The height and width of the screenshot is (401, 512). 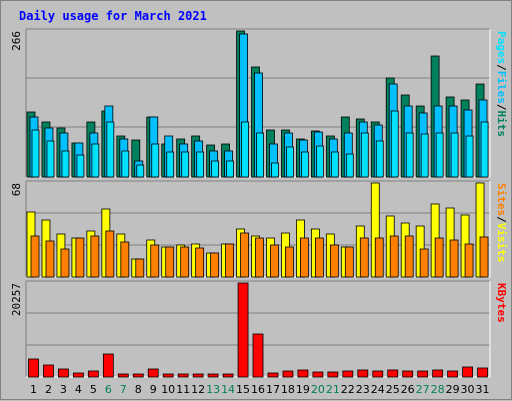 I want to click on x-tick-label: 16, so click(x=258, y=389).